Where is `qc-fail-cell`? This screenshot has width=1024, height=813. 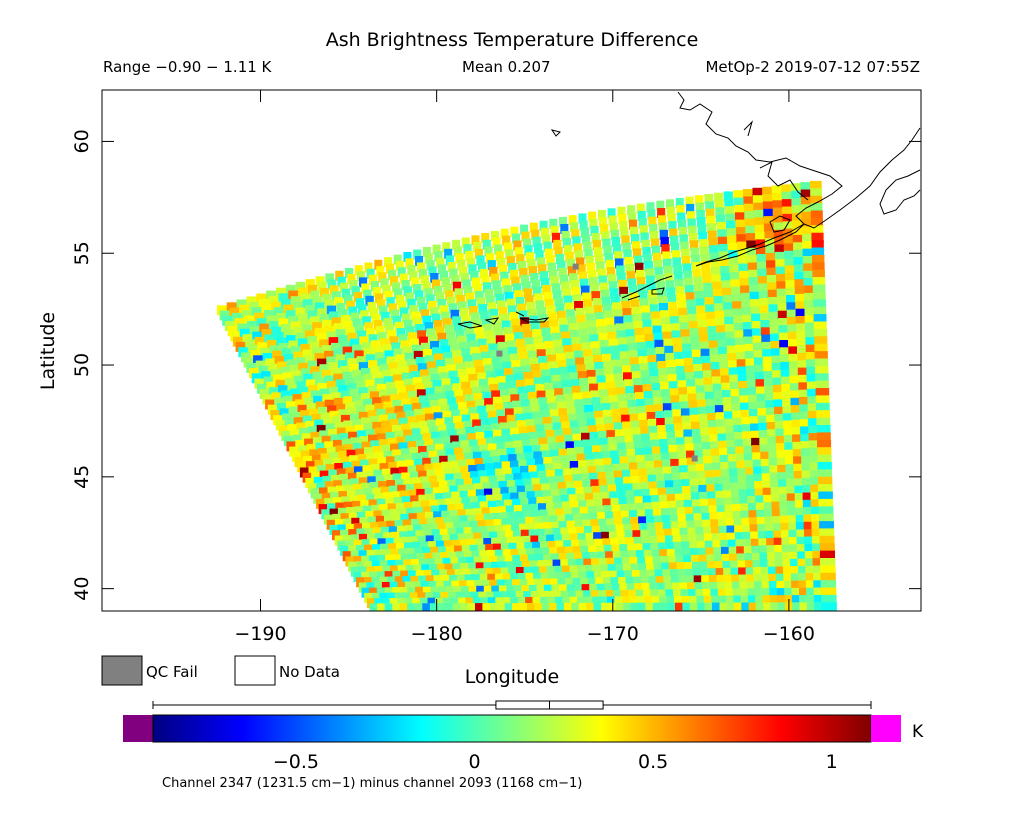
qc-fail-cell is located at coordinates (499, 353).